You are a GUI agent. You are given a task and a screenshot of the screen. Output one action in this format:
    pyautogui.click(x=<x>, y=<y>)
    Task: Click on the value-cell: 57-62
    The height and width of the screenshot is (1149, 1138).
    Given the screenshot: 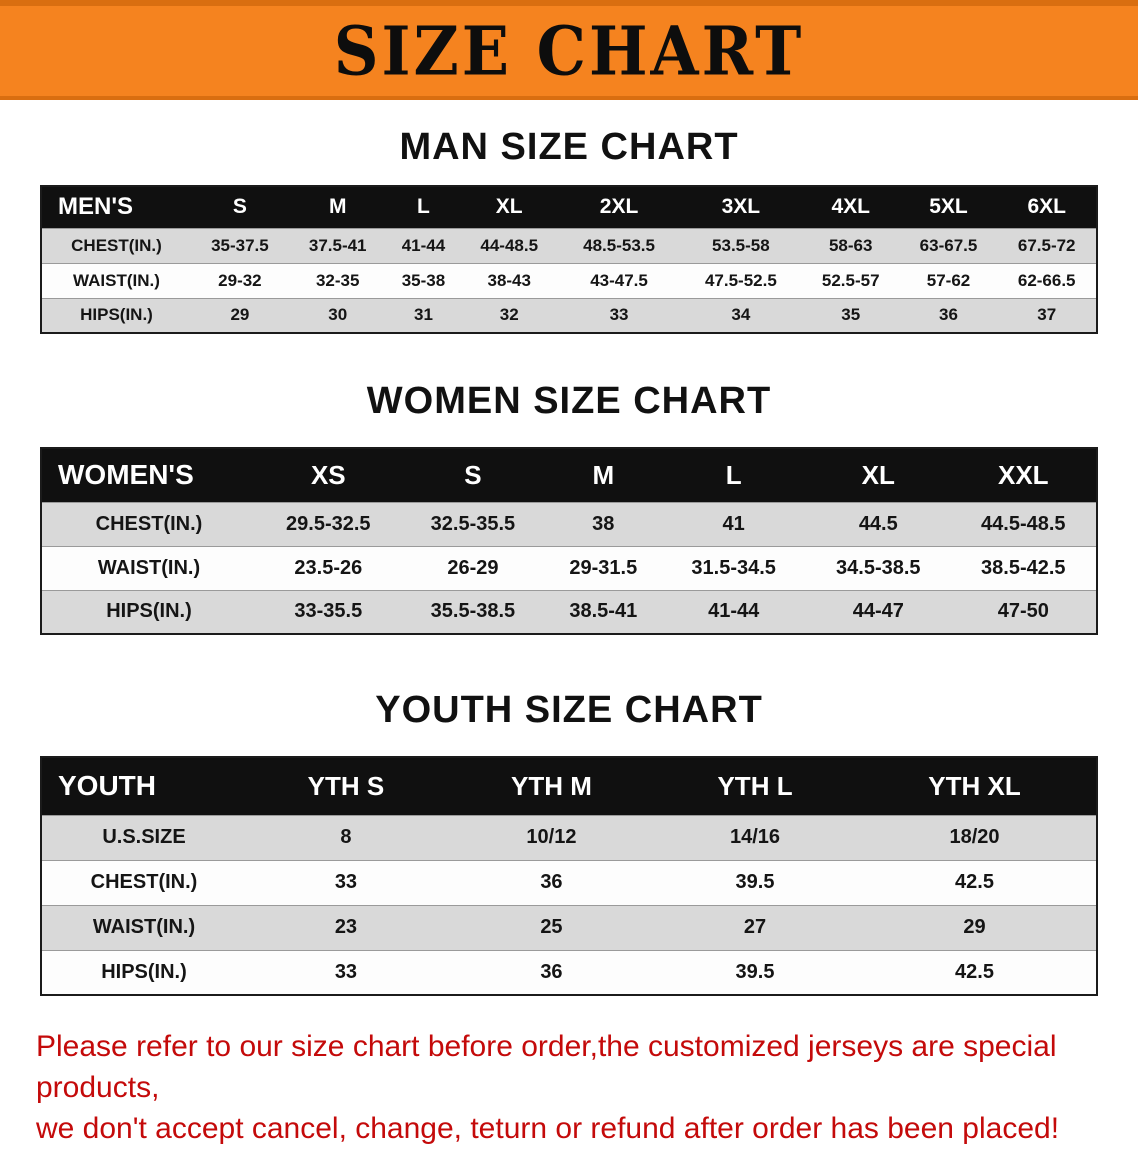 What is the action you would take?
    pyautogui.click(x=948, y=280)
    